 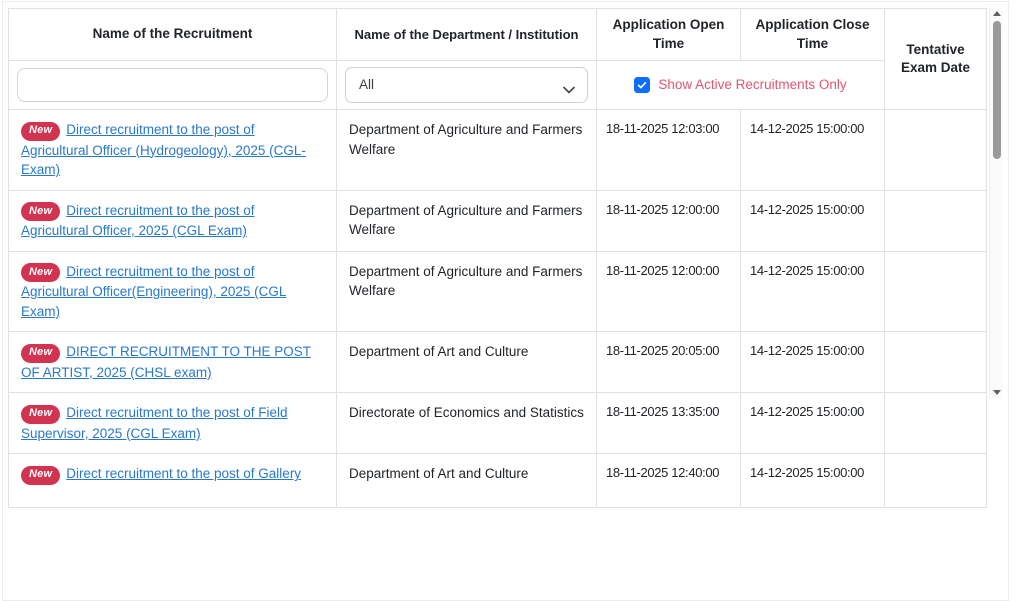 I want to click on col-header-tentative-exam-date: Tentative Exam Date, so click(x=935, y=59).